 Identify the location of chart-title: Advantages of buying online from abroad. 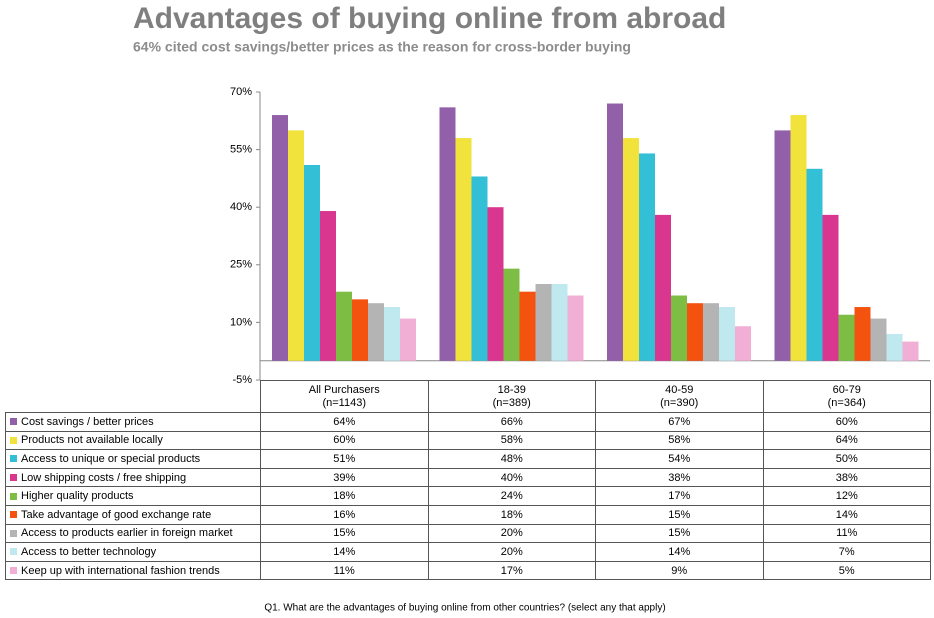
(429, 18).